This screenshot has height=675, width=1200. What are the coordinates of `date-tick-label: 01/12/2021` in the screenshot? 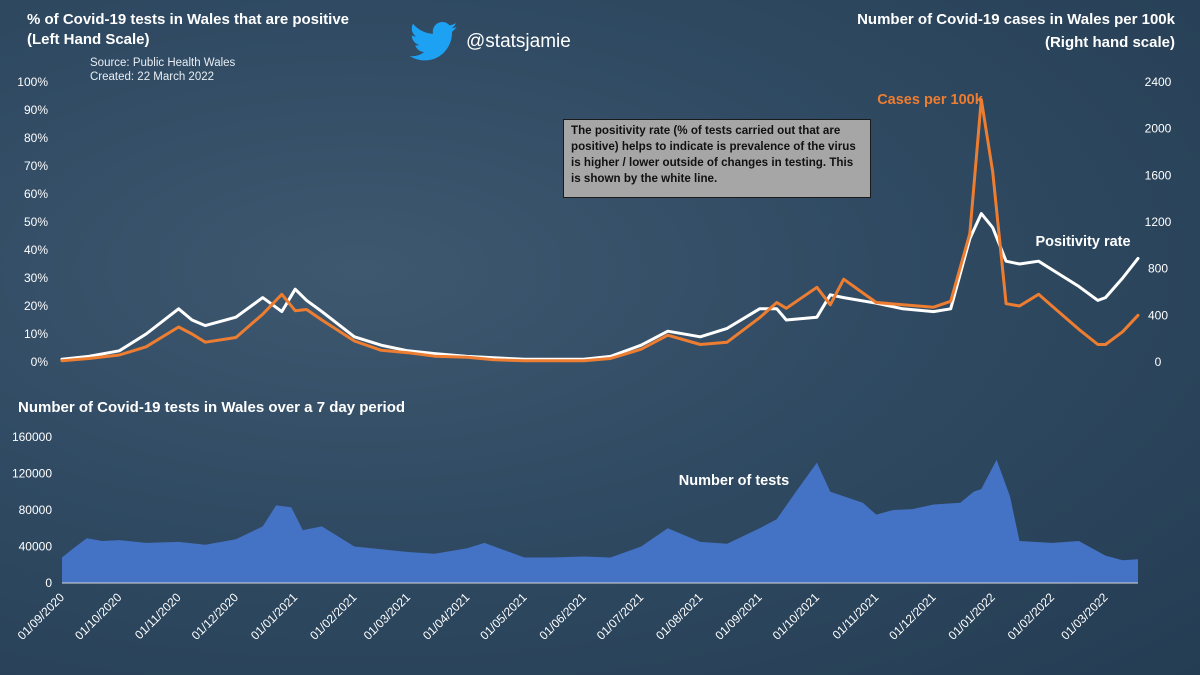 It's located at (912, 616).